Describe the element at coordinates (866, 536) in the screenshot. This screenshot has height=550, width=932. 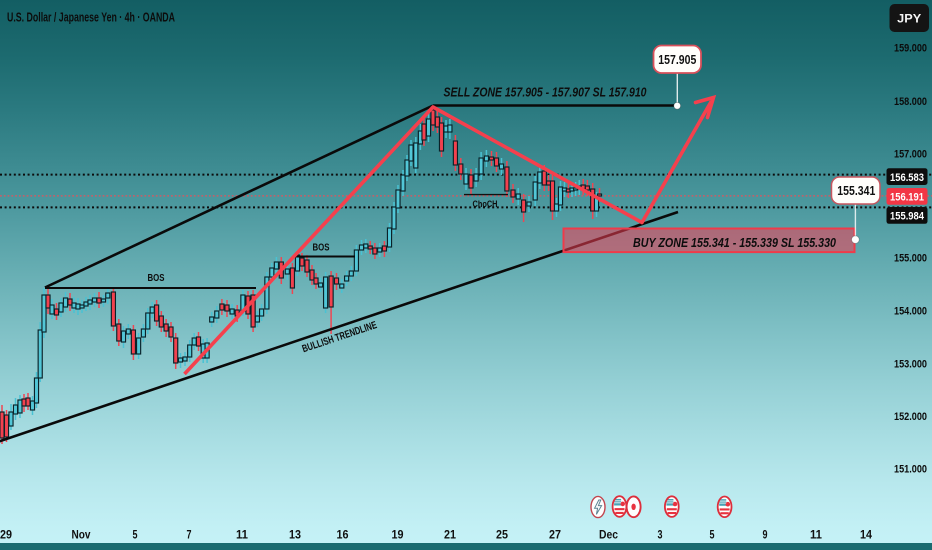
I see `svg-text: 14` at that location.